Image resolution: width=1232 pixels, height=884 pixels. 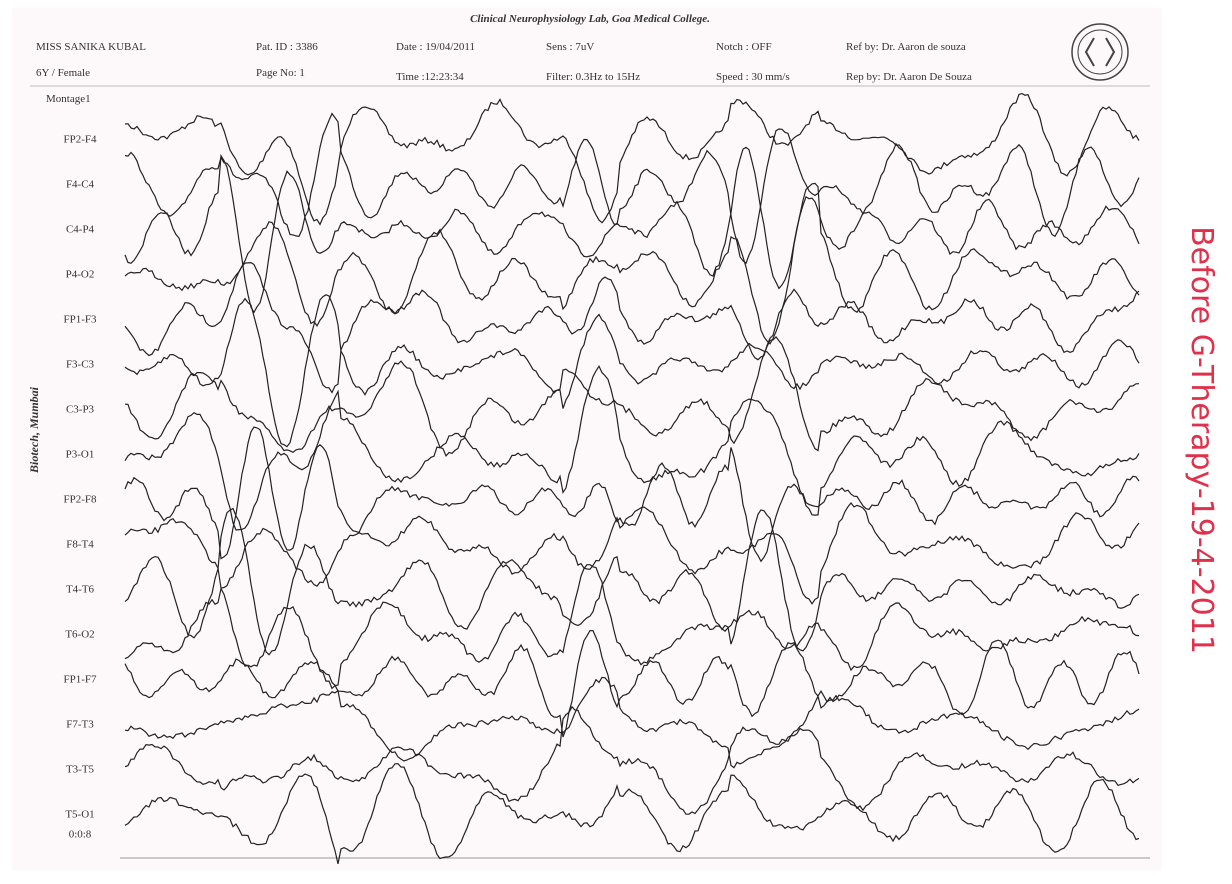 What do you see at coordinates (34, 430) in the screenshot?
I see `side-text: Biotech, Mumbai` at bounding box center [34, 430].